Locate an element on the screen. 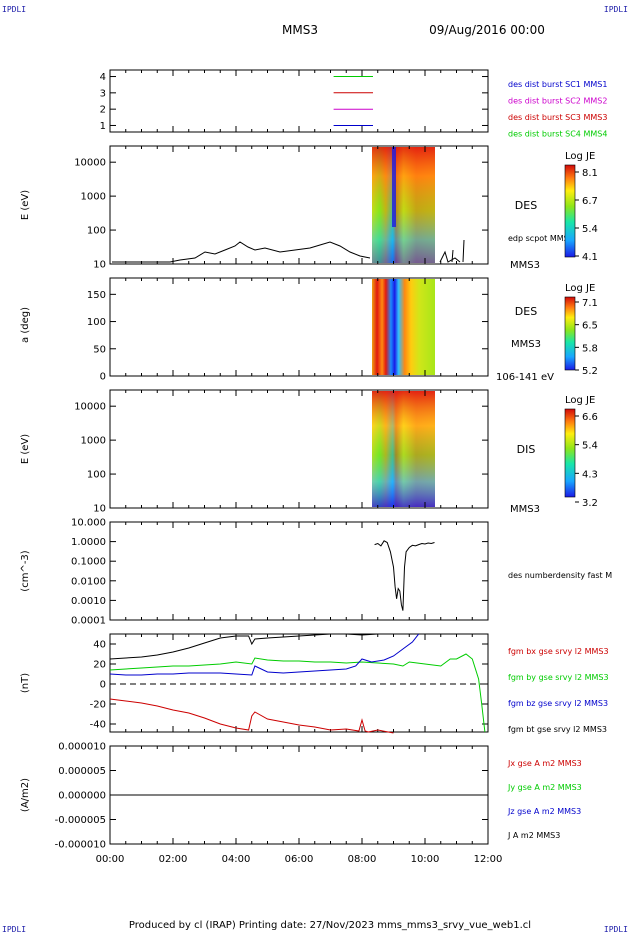  y-axis-label: (A/m2) is located at coordinates (25, 795).